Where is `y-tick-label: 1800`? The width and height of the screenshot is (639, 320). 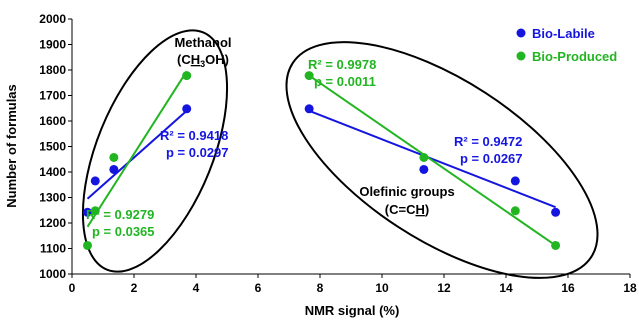 y-tick-label: 1800 is located at coordinates (52, 70).